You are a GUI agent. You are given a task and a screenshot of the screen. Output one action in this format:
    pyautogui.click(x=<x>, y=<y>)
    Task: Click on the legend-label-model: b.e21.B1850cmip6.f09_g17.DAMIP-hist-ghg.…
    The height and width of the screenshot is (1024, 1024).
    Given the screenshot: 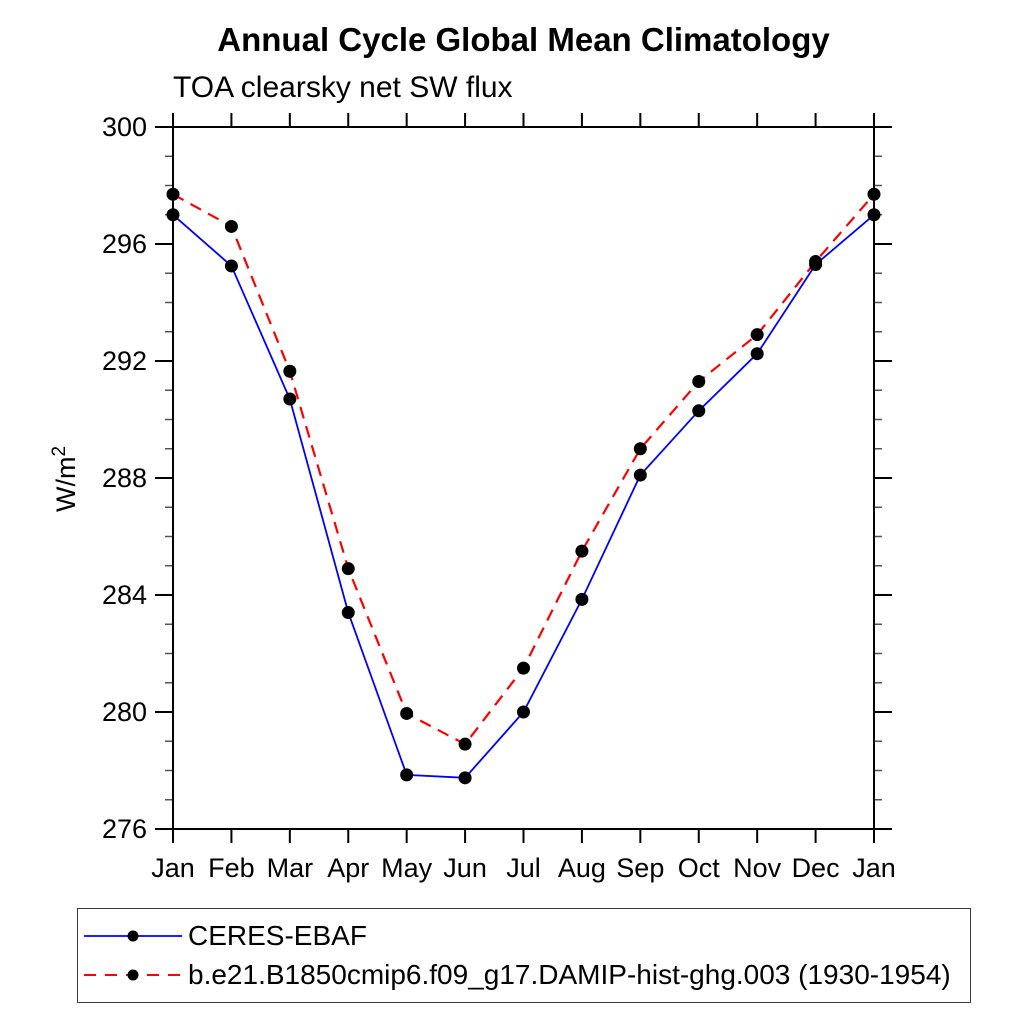 What is the action you would take?
    pyautogui.click(x=569, y=974)
    